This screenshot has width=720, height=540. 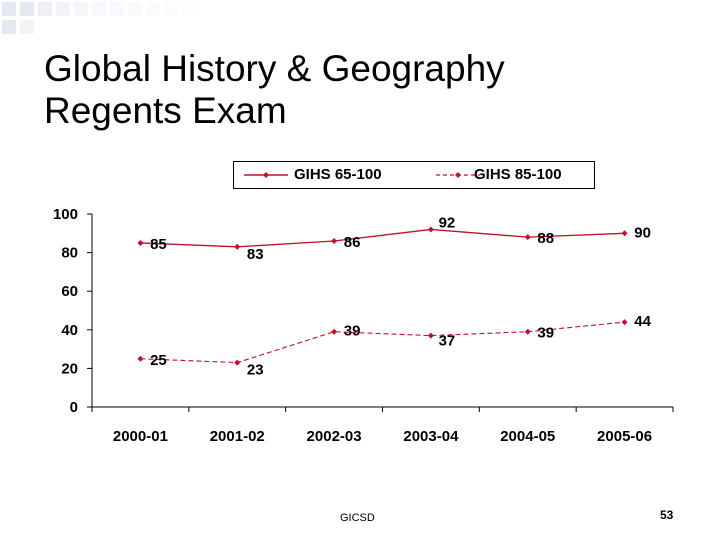 I want to click on data-label: 44, so click(x=642, y=321).